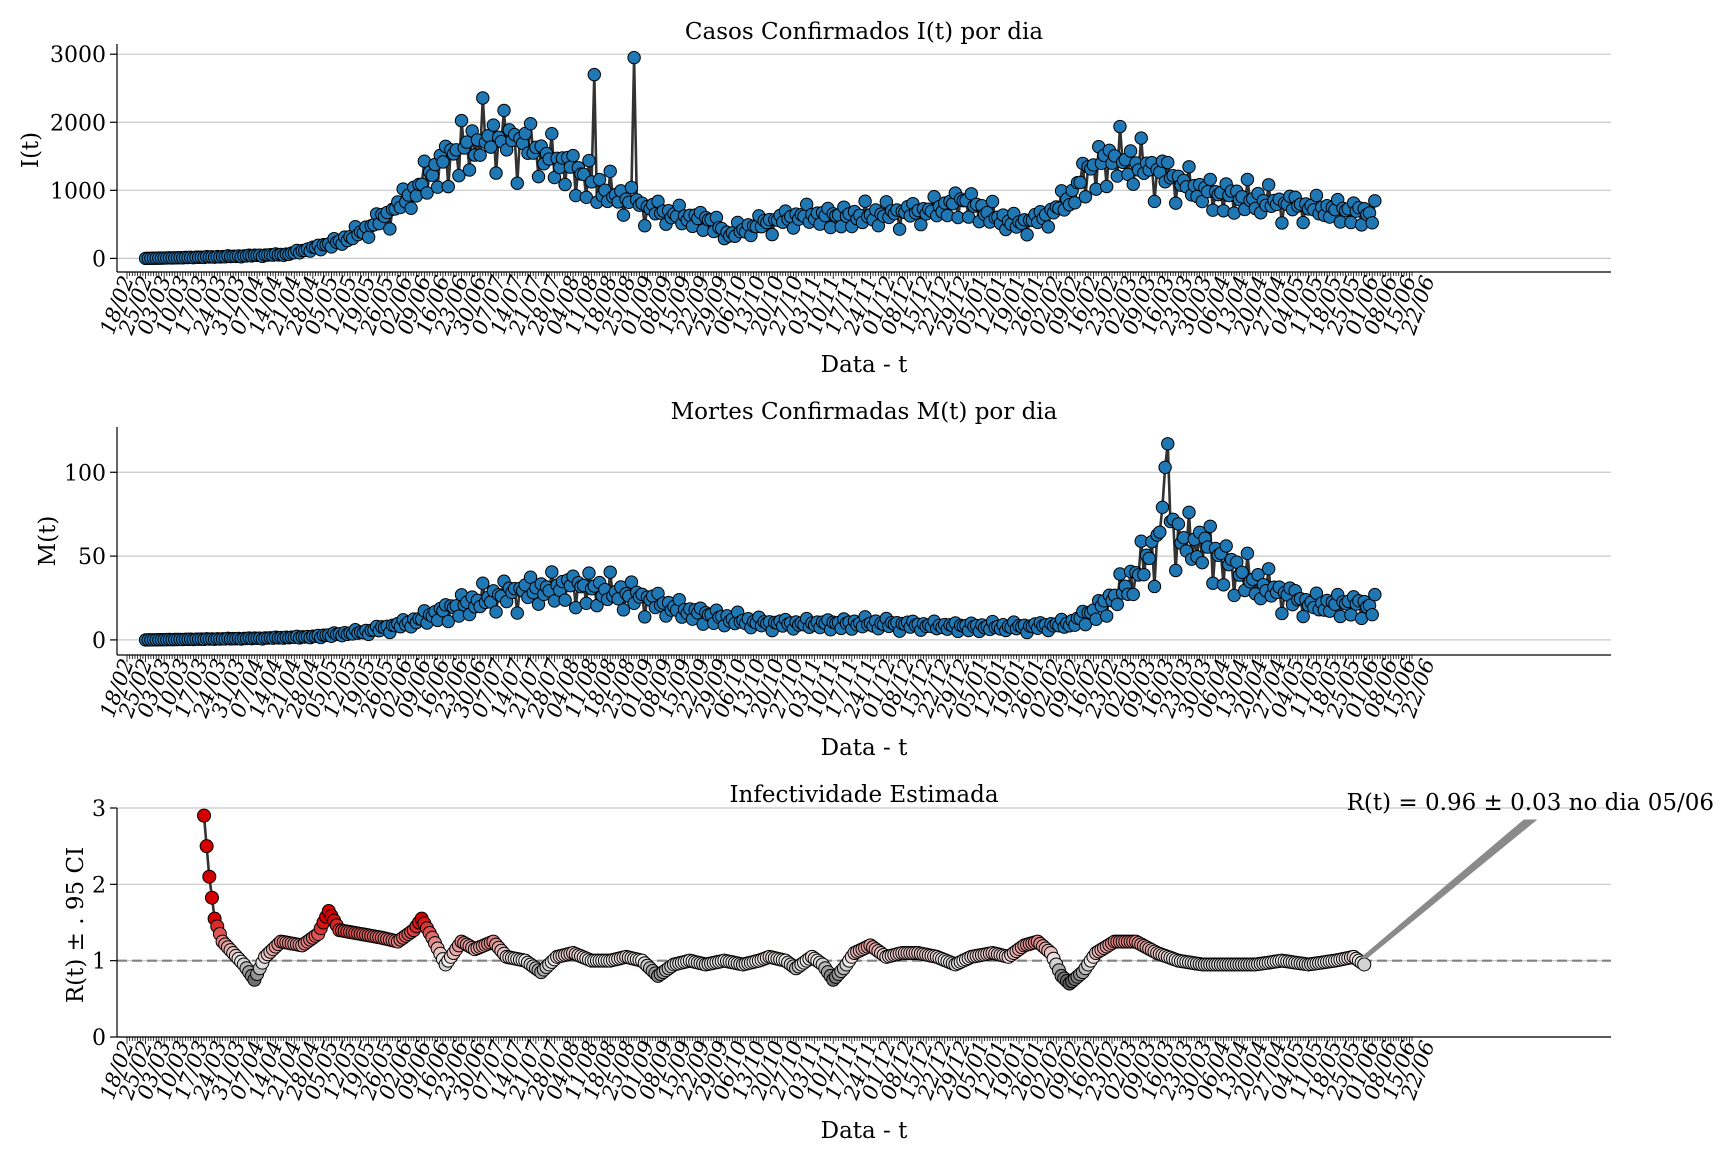  Describe the element at coordinates (76, 925) in the screenshot. I see `rt-ylabel: R(t) ± . 95 CI` at that location.